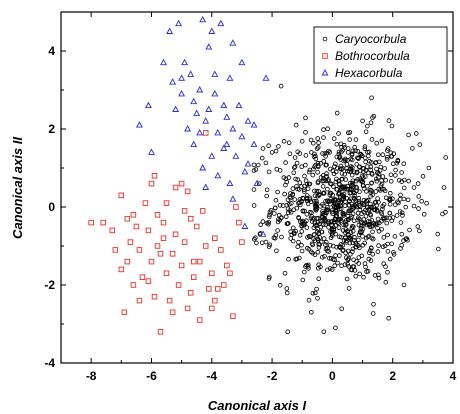  What do you see at coordinates (17, 188) in the screenshot?
I see `y-axis-label: Canonical axis II` at bounding box center [17, 188].